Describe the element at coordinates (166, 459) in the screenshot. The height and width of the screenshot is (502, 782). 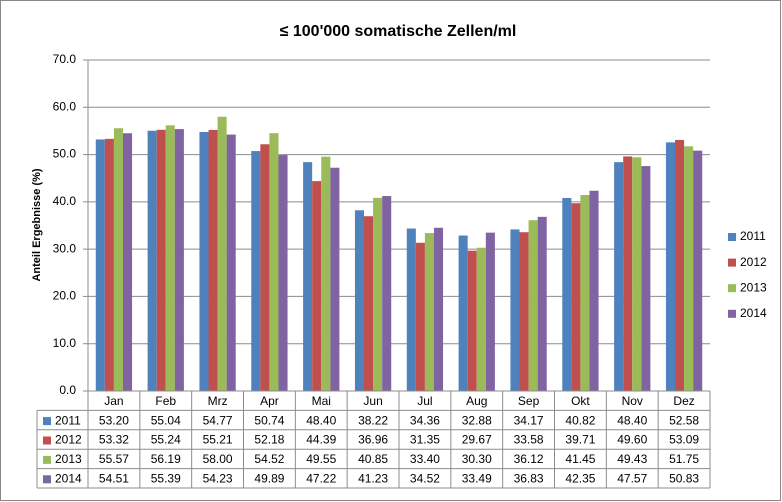
I see `table-value: 56.19` at that location.